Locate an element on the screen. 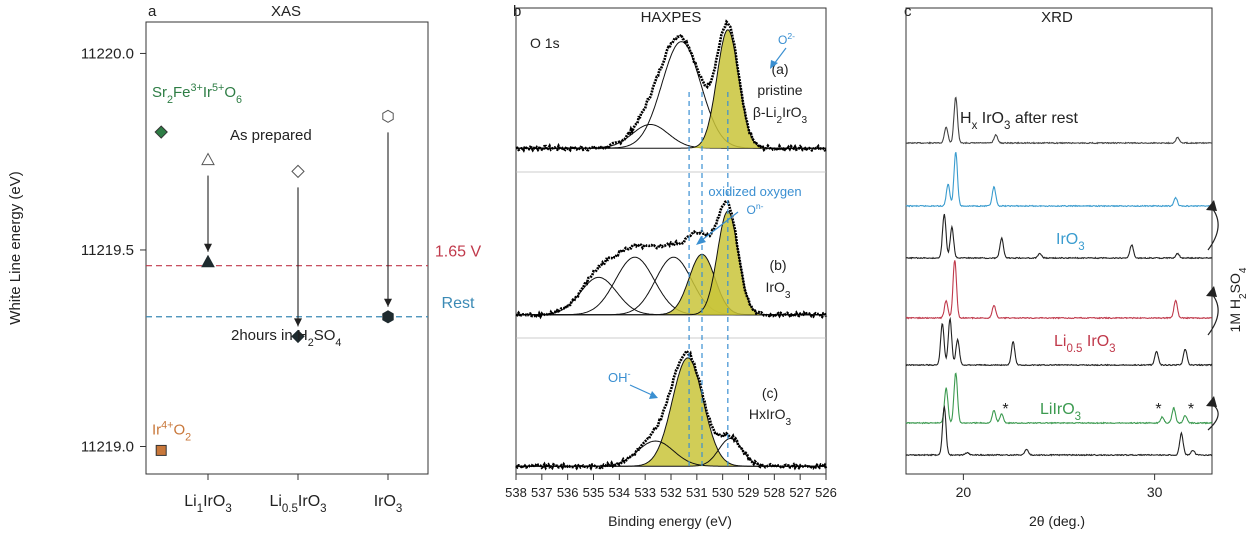 This screenshot has width=1252, height=533. panel-a-label-iro2: Ir4+O2 is located at coordinates (171, 431).